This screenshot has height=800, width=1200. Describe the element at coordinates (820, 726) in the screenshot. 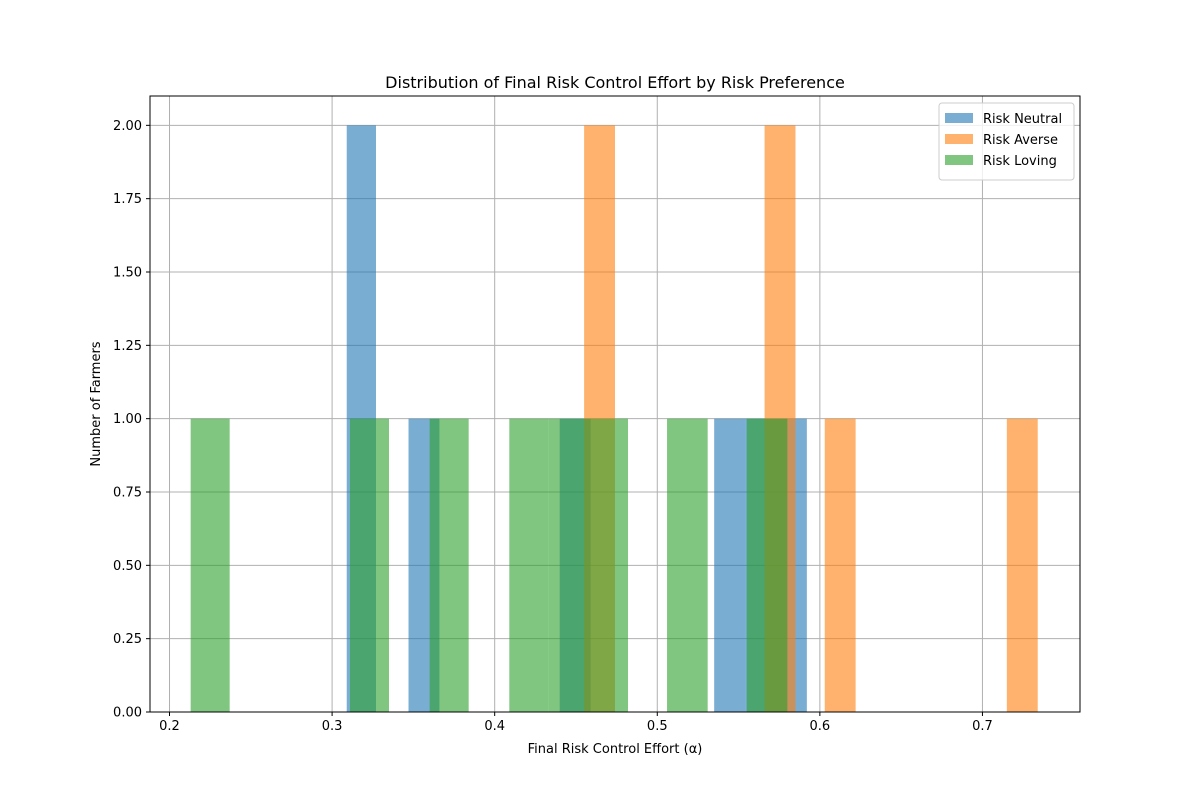

I see `x-tick-label: 0.6` at that location.